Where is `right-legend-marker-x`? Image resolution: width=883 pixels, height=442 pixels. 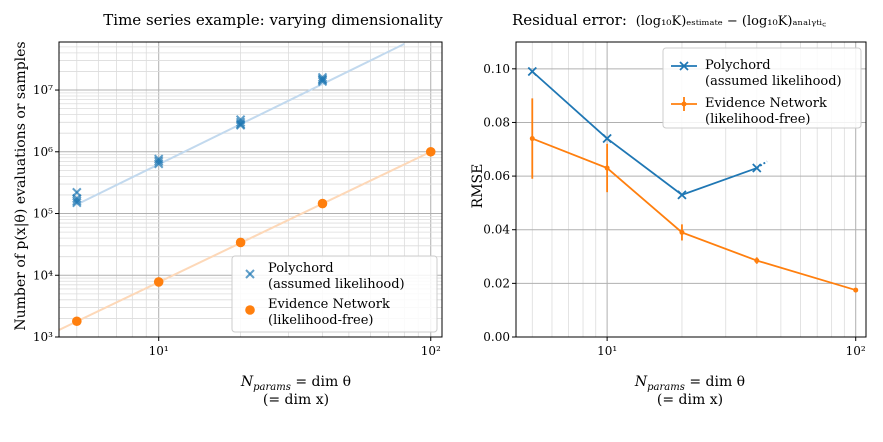 right-legend-marker-x is located at coordinates (684, 66).